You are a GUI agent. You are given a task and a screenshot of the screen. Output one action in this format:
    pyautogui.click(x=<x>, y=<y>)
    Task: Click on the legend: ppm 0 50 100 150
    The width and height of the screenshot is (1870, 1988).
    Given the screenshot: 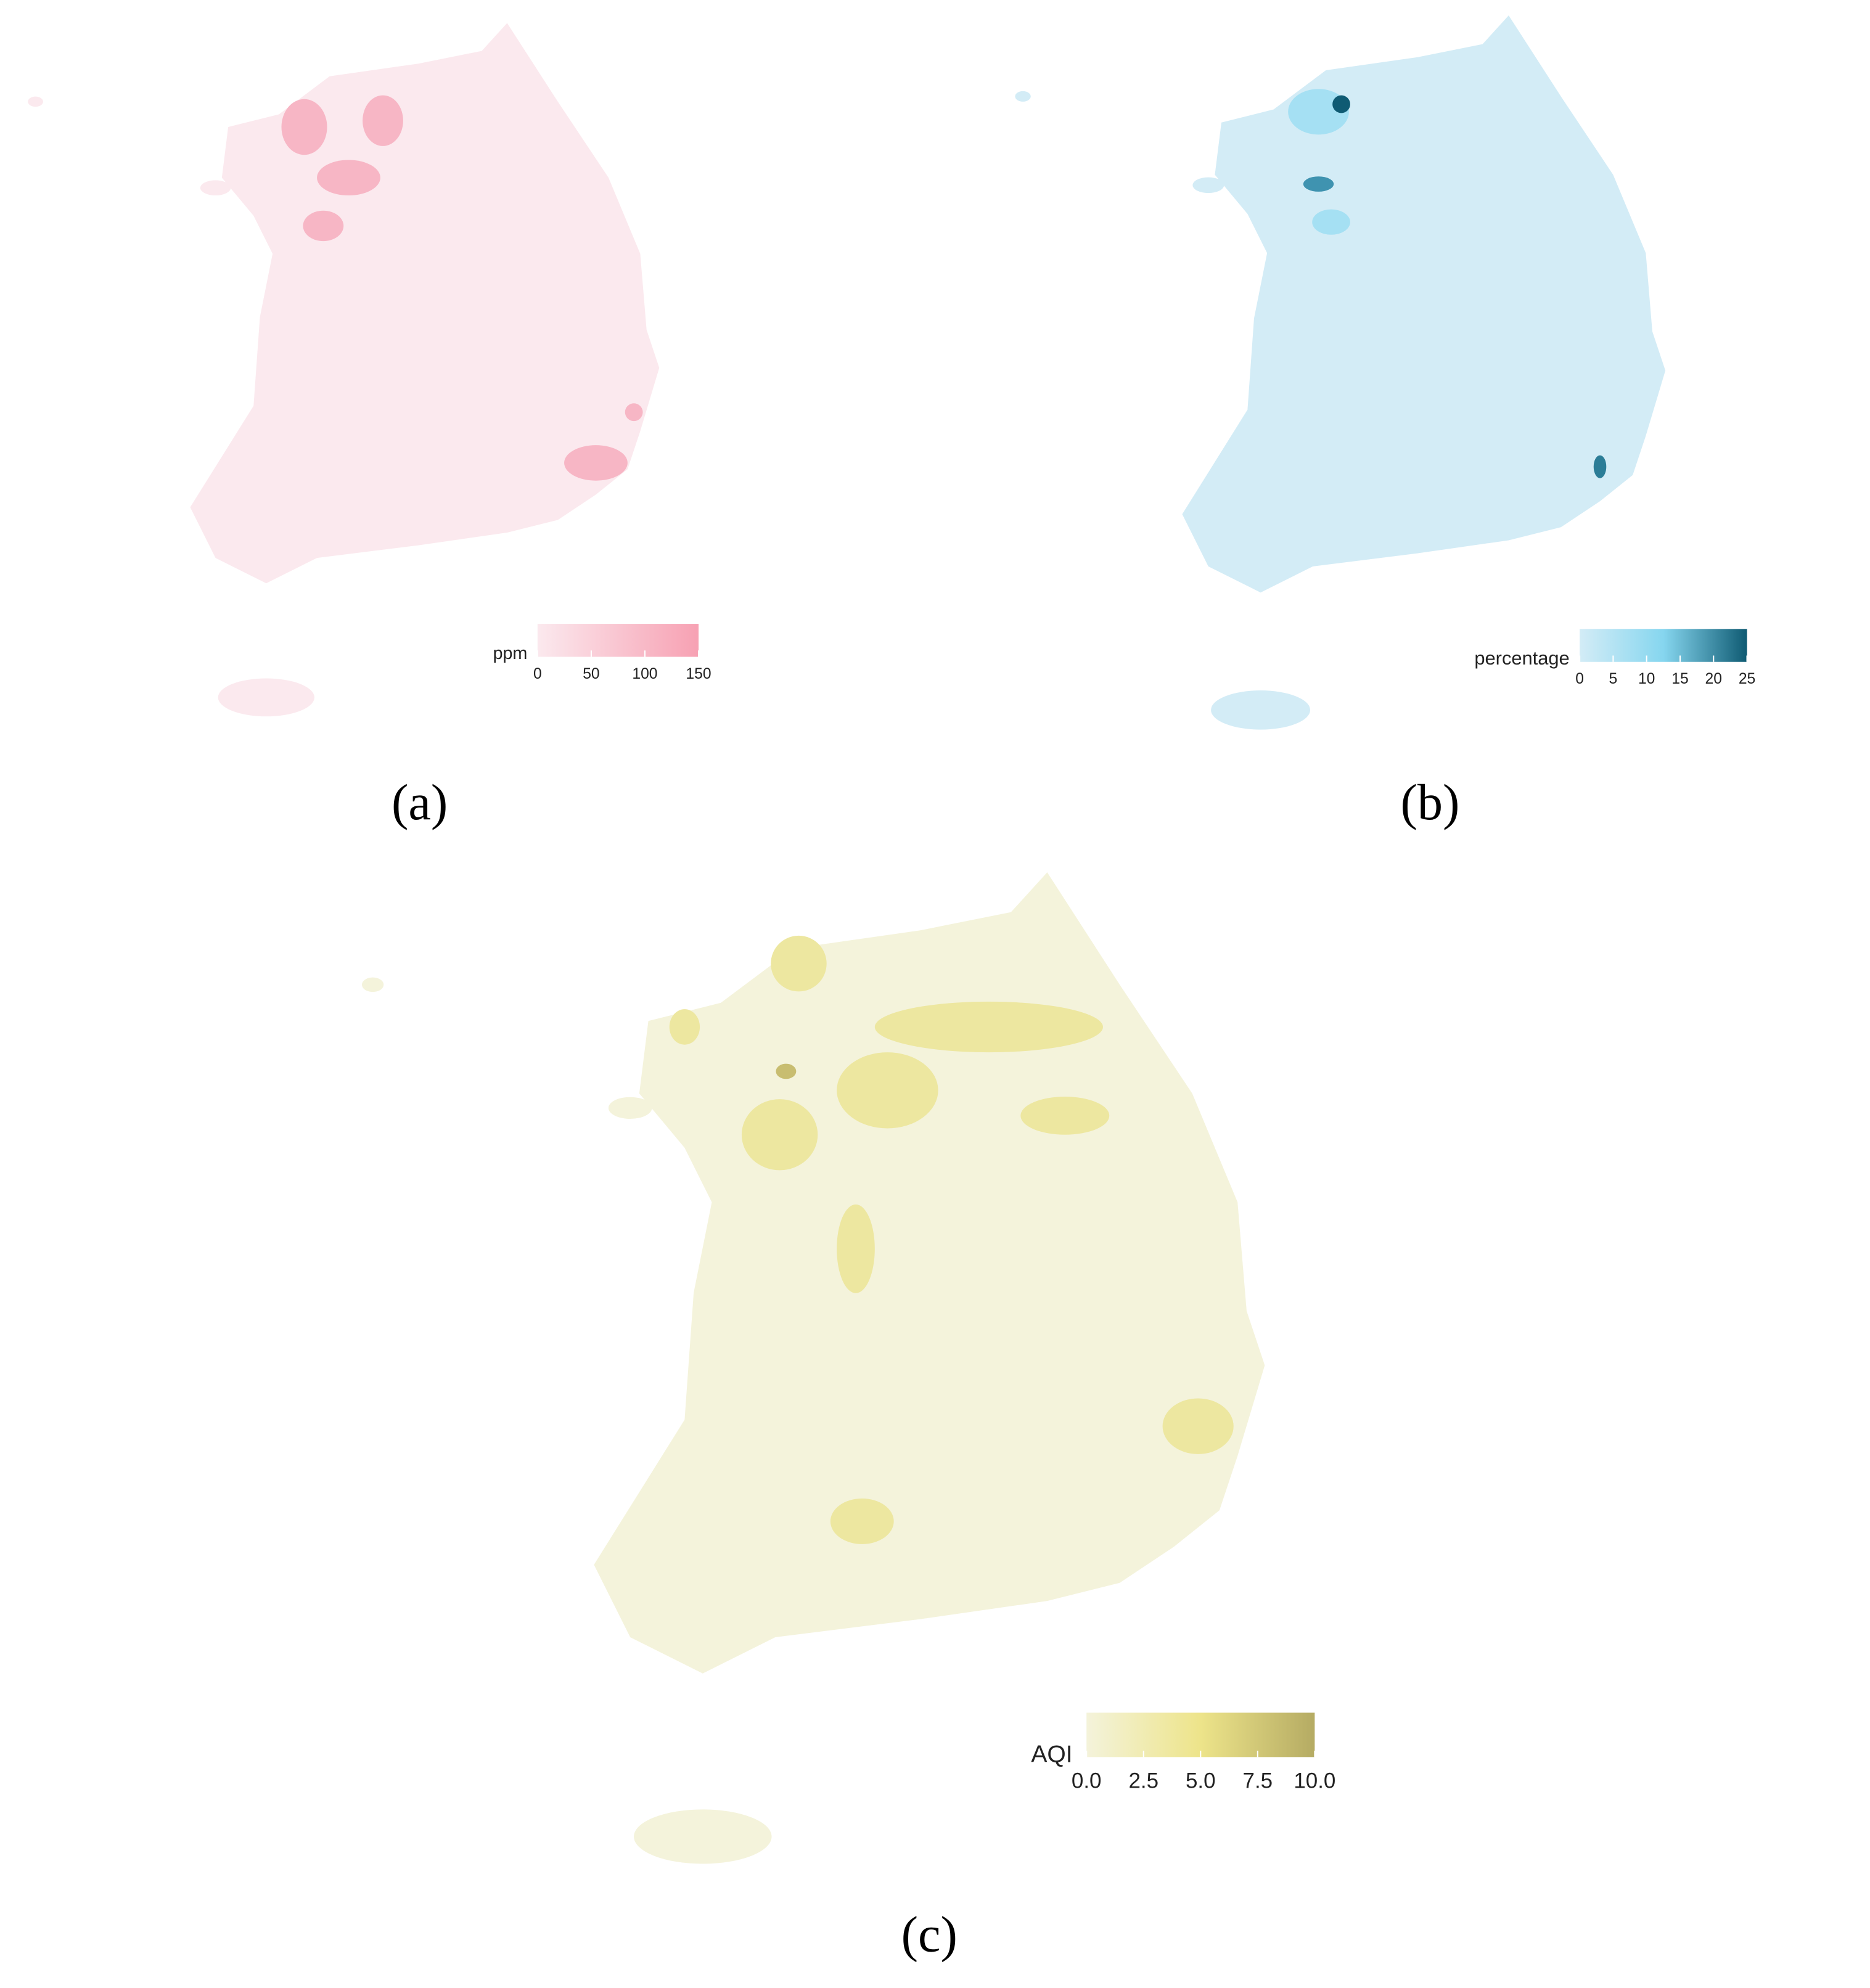 What is the action you would take?
    pyautogui.click(x=602, y=653)
    